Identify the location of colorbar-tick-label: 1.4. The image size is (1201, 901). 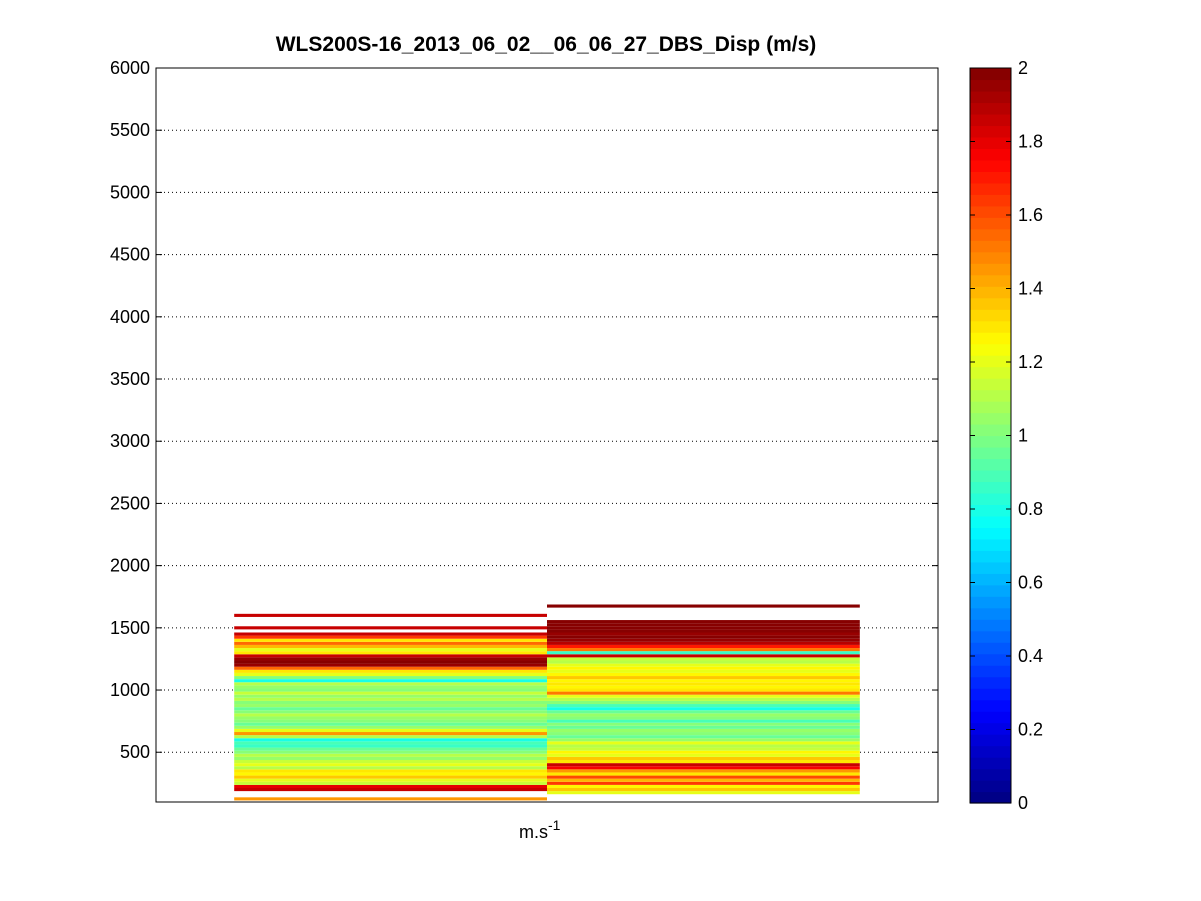
(1030, 289).